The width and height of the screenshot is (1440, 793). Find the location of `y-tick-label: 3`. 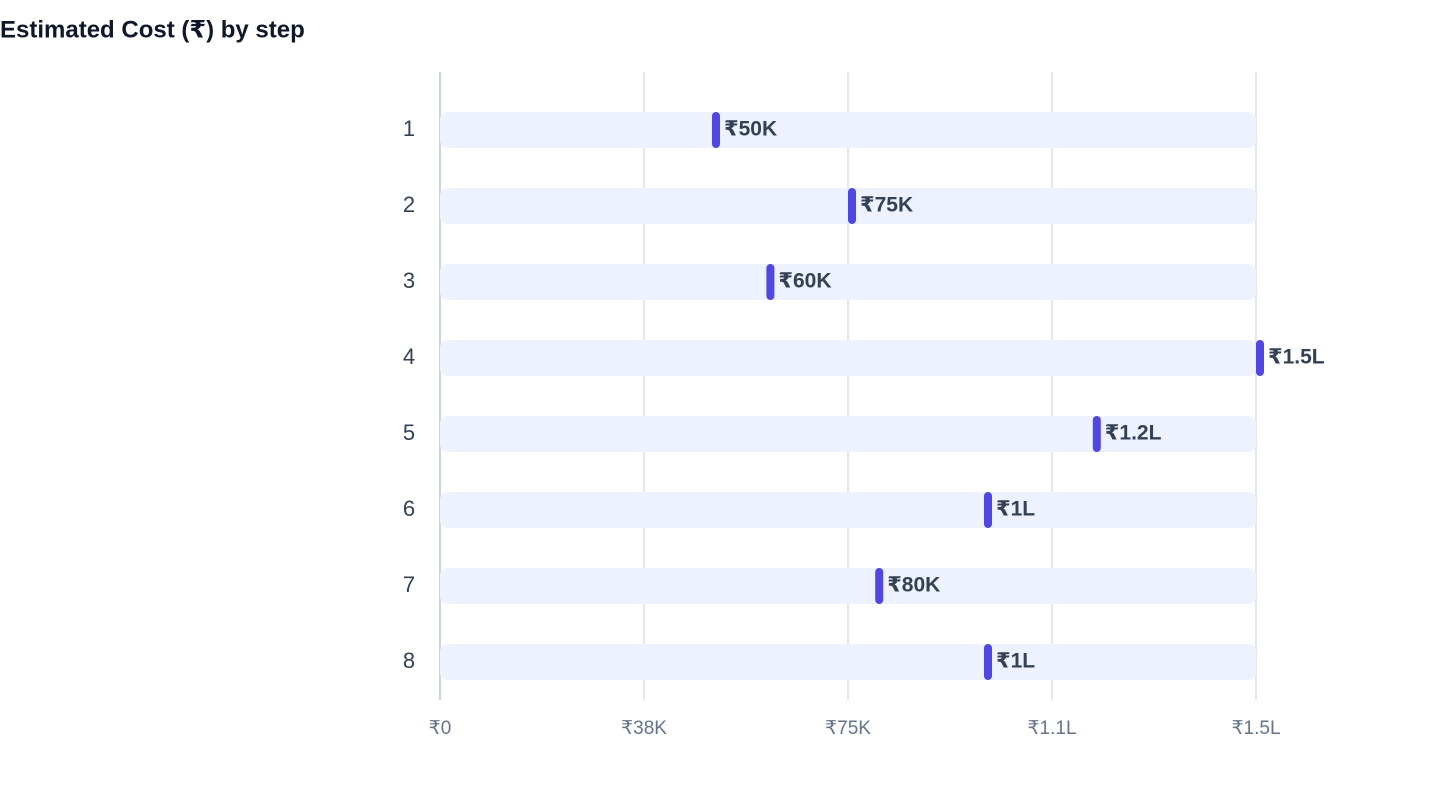

y-tick-label: 3 is located at coordinates (409, 280).